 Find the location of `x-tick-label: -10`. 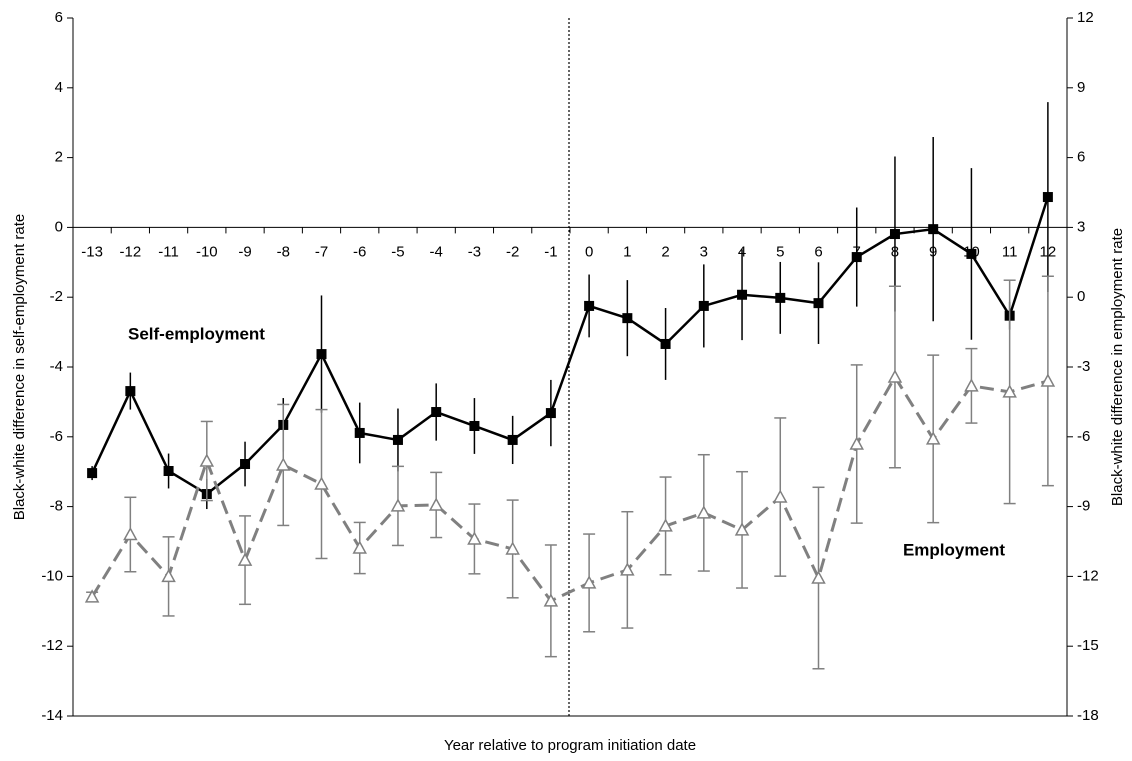

x-tick-label: -10 is located at coordinates (207, 251).